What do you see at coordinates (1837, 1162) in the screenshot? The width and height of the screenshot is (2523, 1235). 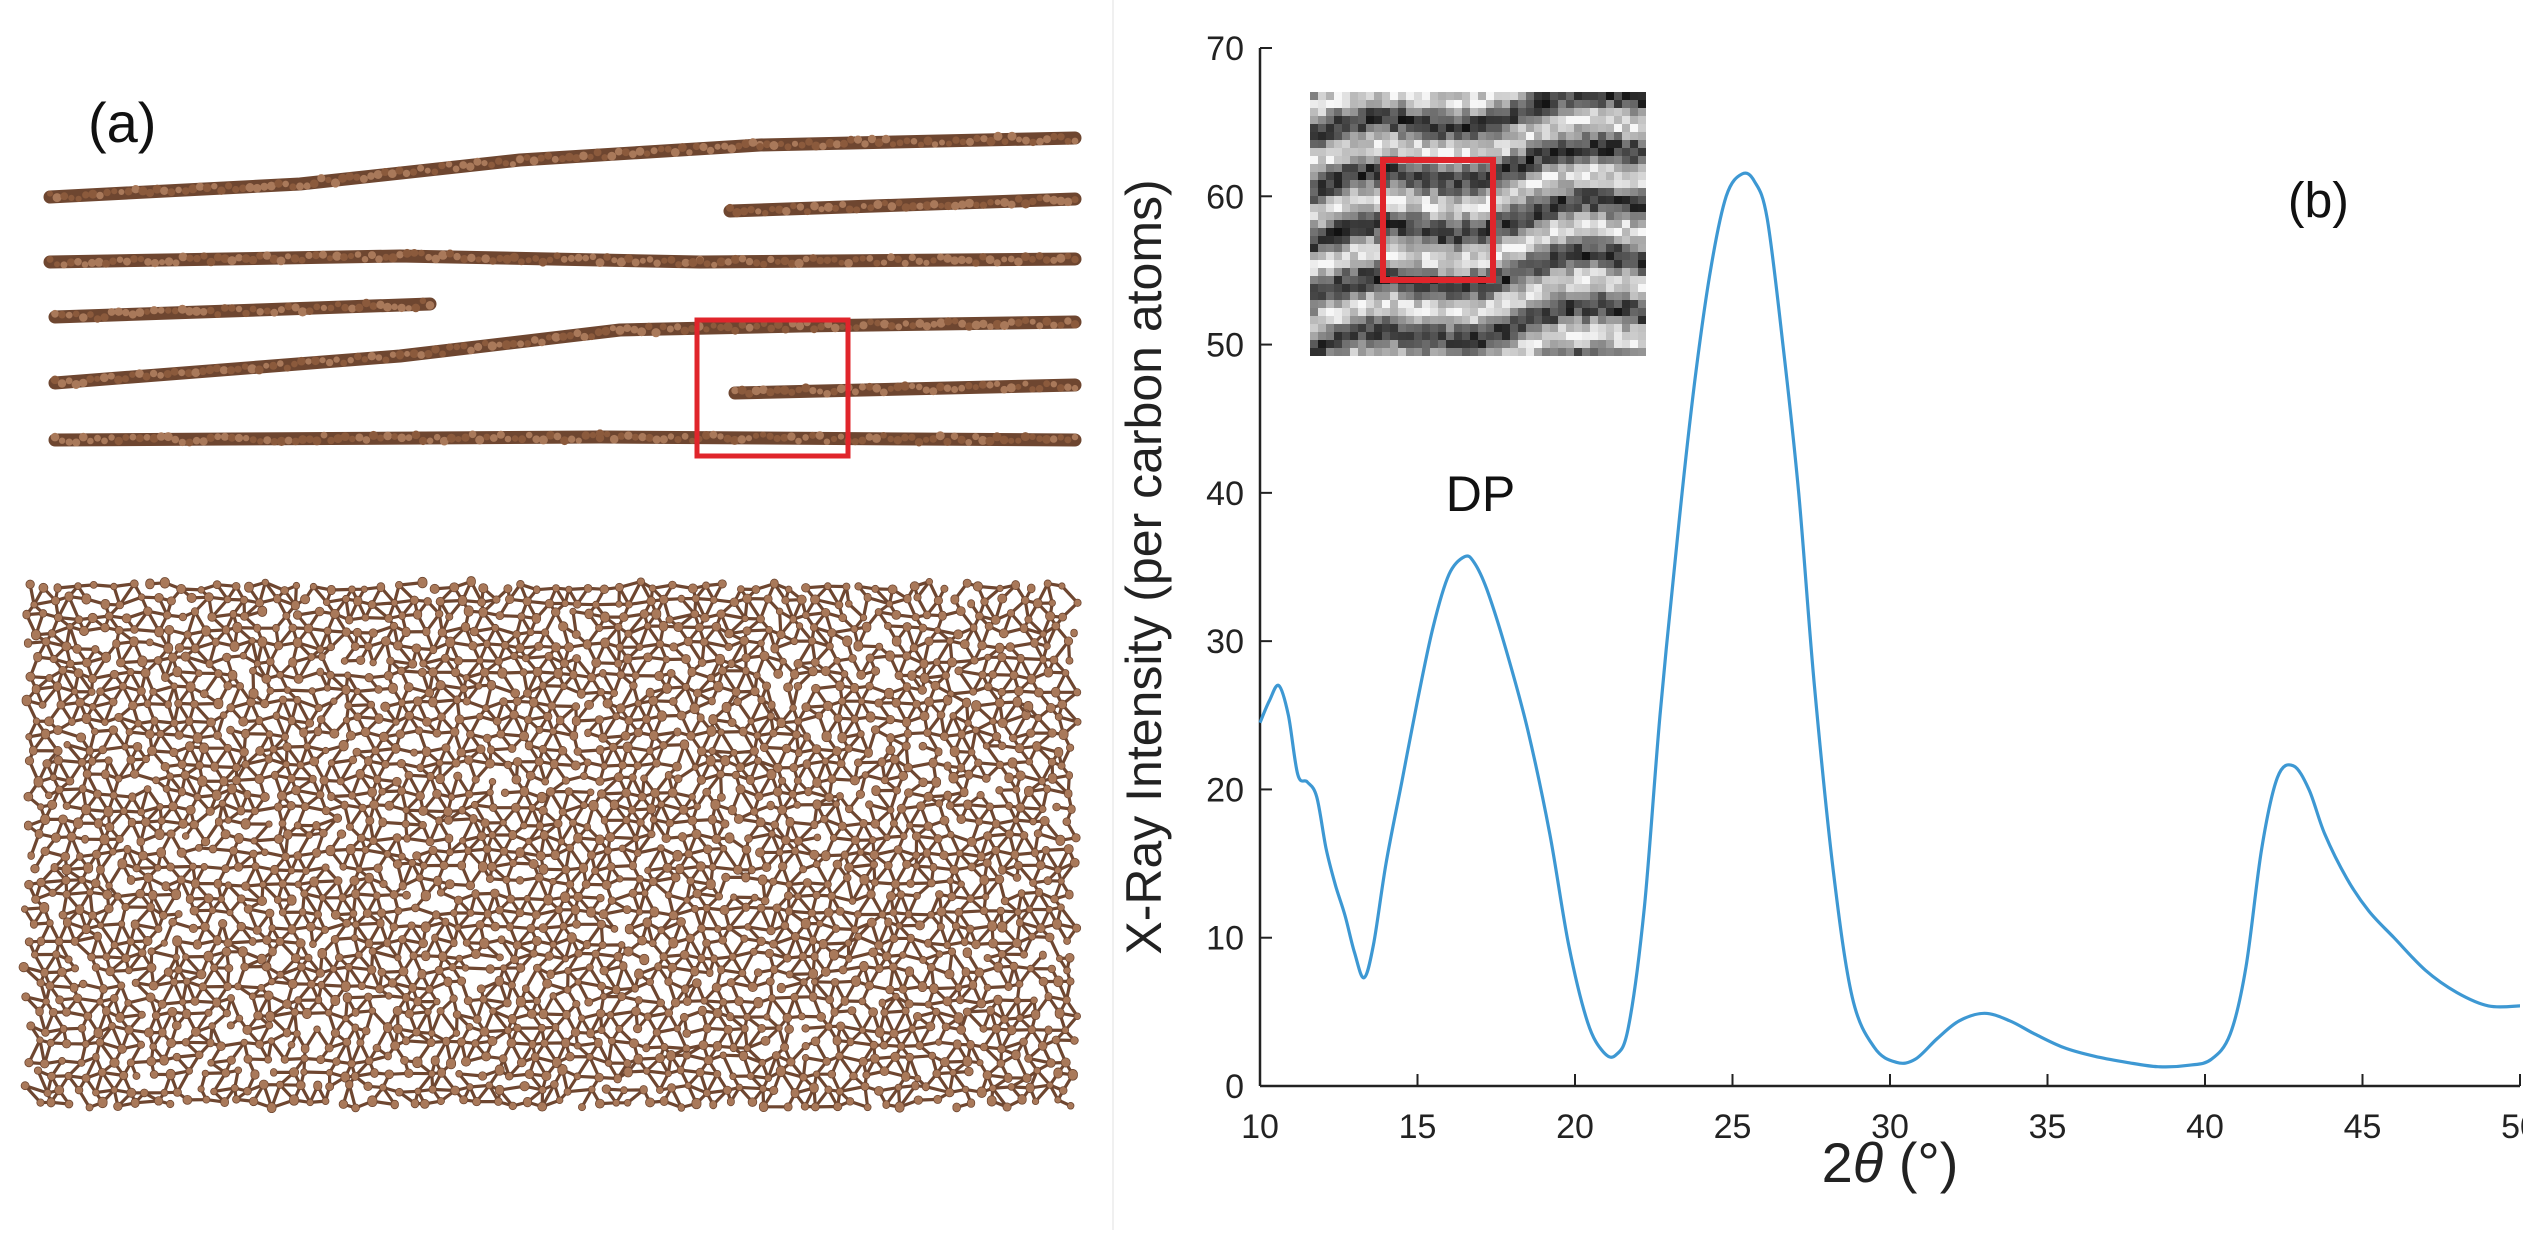 I see `x-axis-label-prefix: 2` at bounding box center [1837, 1162].